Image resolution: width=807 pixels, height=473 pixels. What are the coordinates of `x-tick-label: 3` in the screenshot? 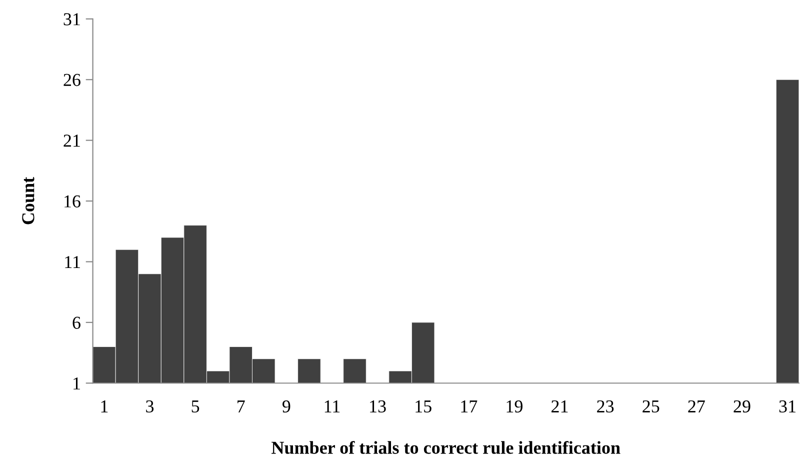 It's located at (150, 406).